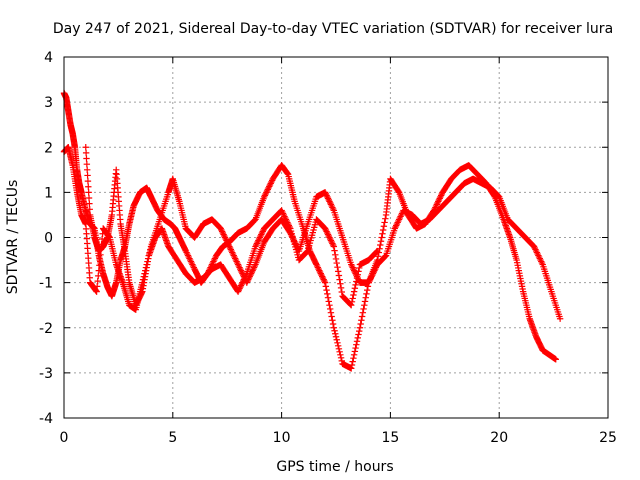  What do you see at coordinates (46, 374) in the screenshot?
I see `y-tick-label: -3` at bounding box center [46, 374].